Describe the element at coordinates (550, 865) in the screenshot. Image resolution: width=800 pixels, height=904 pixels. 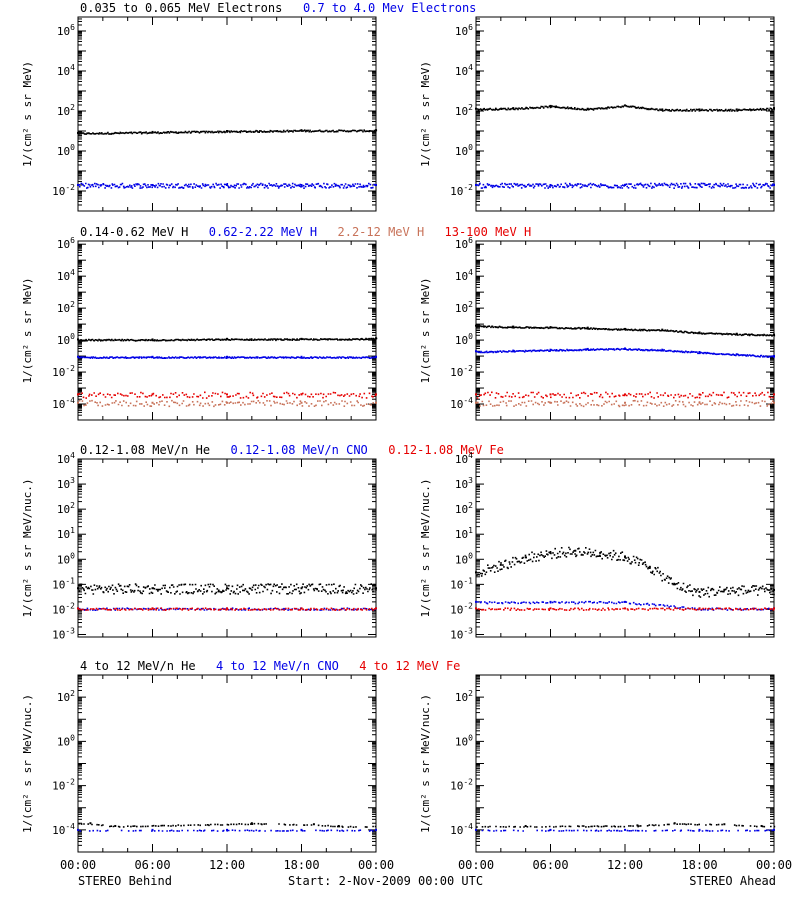
I see `x-tick-label: 06:00` at that location.